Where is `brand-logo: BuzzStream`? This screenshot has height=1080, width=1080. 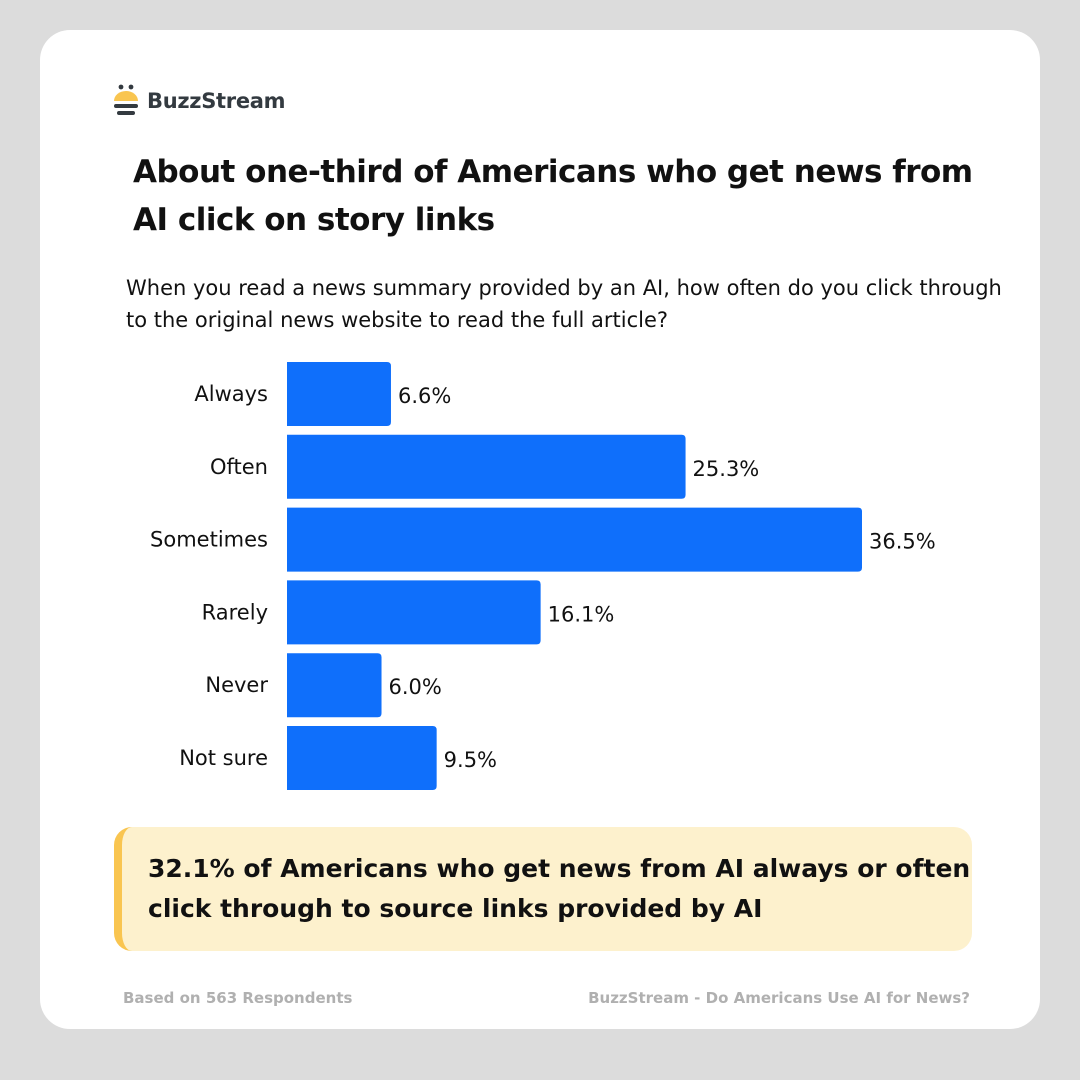 brand-logo: BuzzStream is located at coordinates (199, 101).